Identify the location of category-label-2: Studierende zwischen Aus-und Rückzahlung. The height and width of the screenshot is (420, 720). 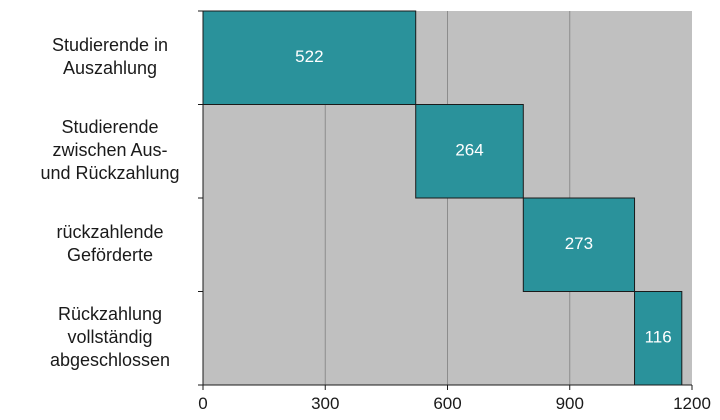
(109, 150).